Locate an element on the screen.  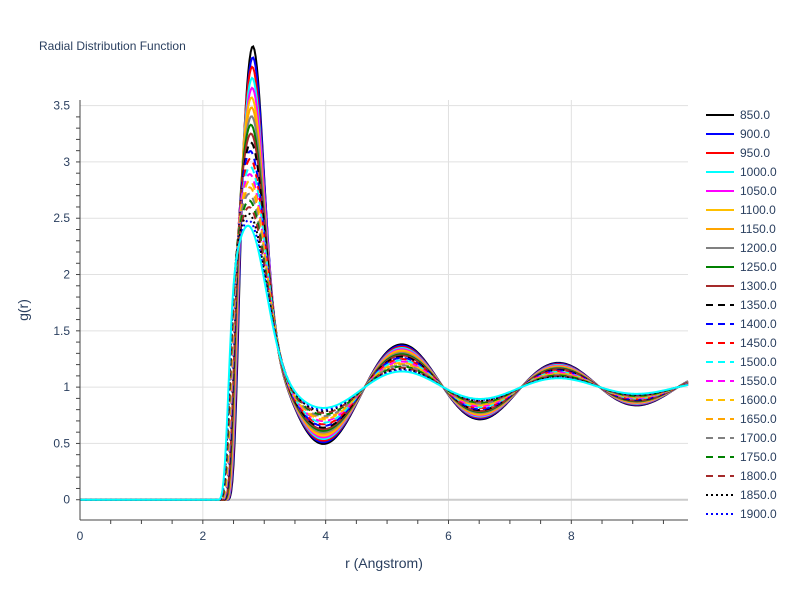
legend-label: 900.0 is located at coordinates (755, 134).